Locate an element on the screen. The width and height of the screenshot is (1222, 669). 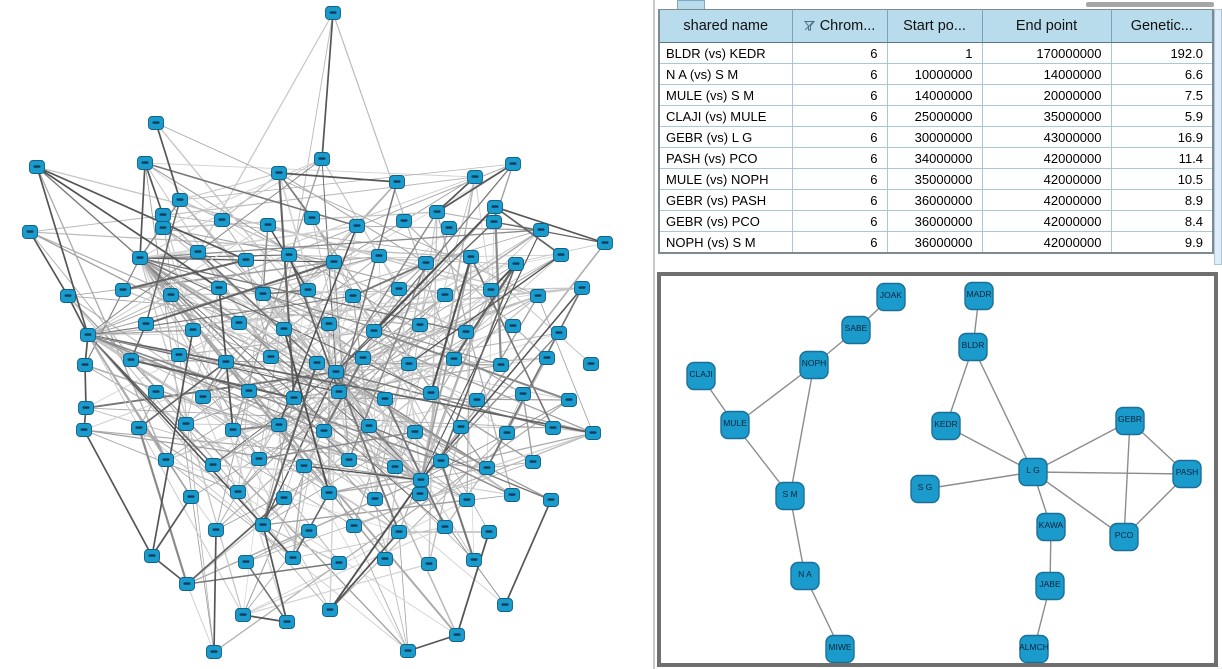
table-cell: 170000000 is located at coordinates (1047, 53).